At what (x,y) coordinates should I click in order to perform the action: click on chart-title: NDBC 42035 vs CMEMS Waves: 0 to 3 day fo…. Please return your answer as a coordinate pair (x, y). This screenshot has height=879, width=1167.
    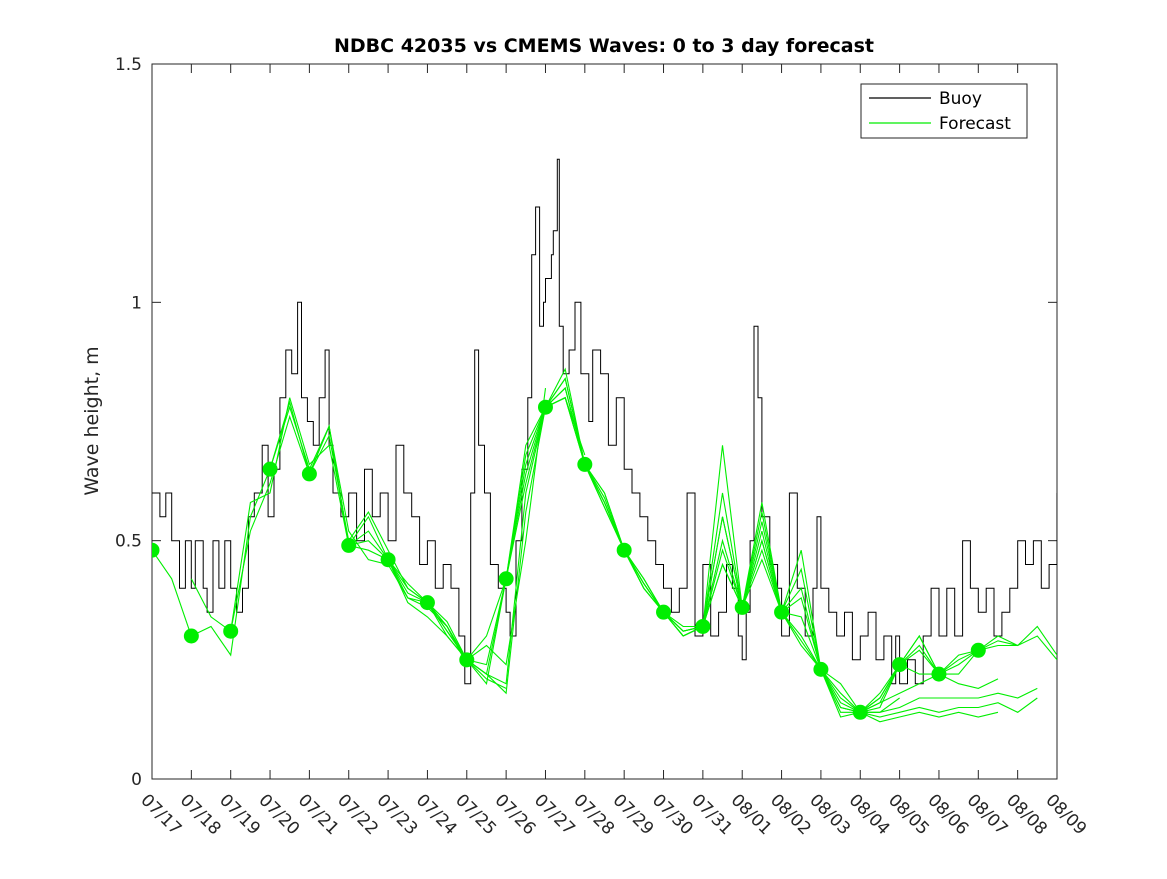
    Looking at the image, I should click on (604, 46).